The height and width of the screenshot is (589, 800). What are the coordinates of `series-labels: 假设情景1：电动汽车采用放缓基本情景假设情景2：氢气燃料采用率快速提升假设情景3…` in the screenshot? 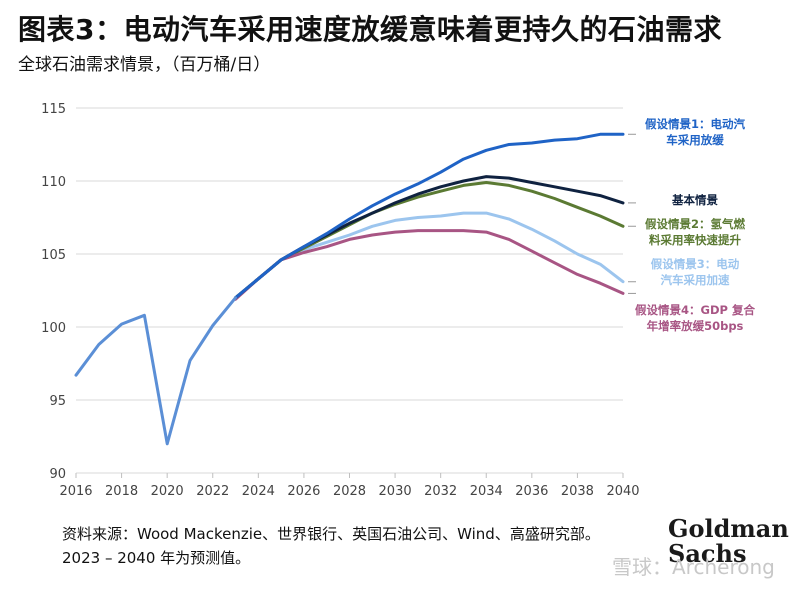 It's located at (691, 225).